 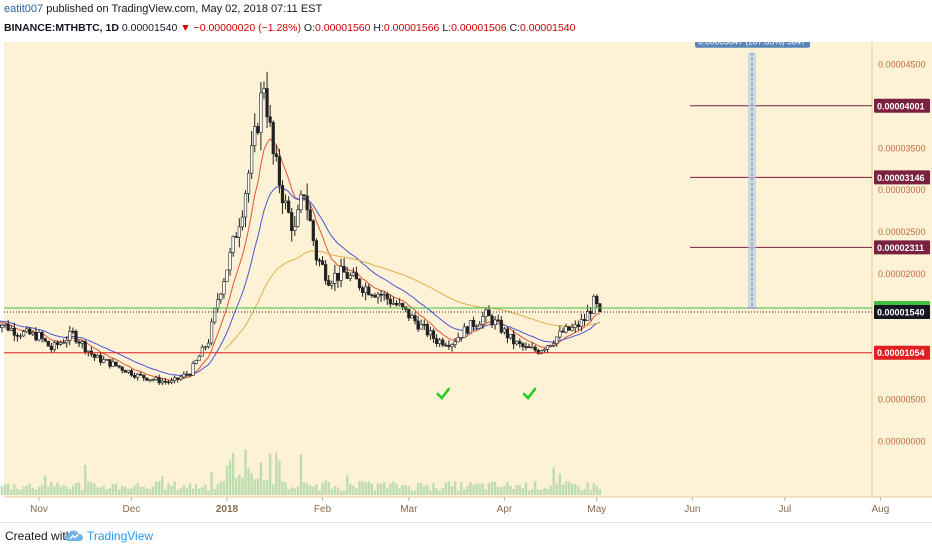 What do you see at coordinates (24, 9) in the screenshot?
I see `author-link: eatit007` at bounding box center [24, 9].